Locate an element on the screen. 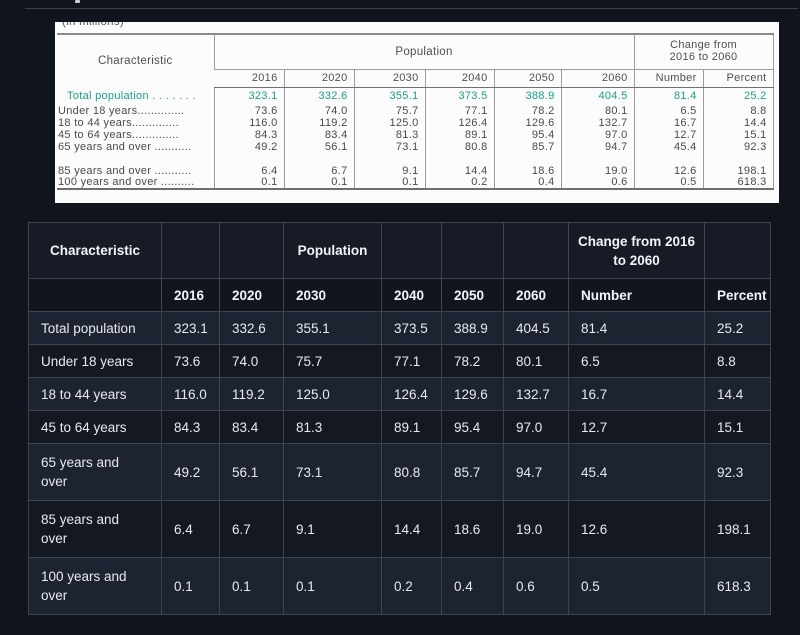 This screenshot has height=635, width=800. cell-value: 19.0 is located at coordinates (536, 529).